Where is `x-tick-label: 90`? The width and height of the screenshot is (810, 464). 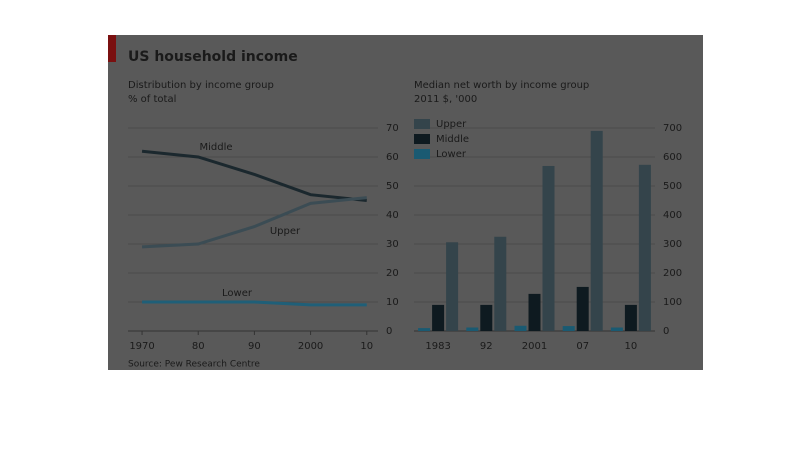 x-tick-label: 90 is located at coordinates (254, 346).